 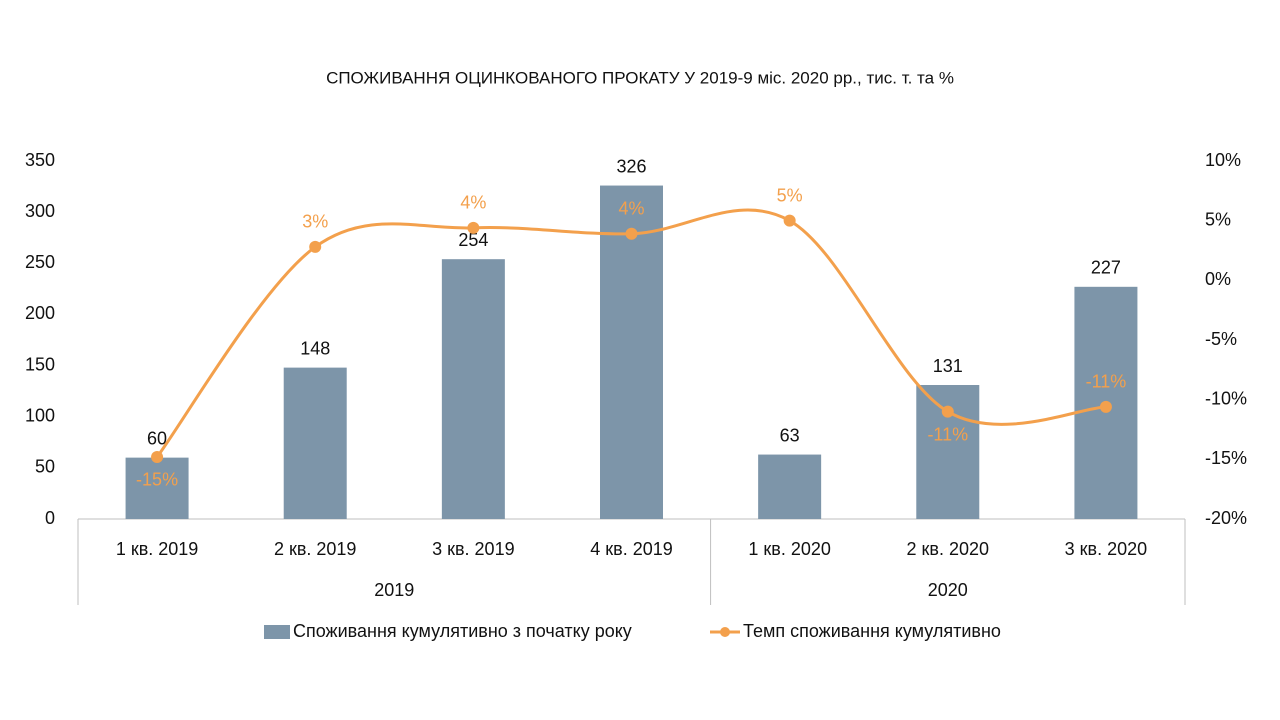 I want to click on y2-tick-label: -5%, so click(x=1221, y=339).